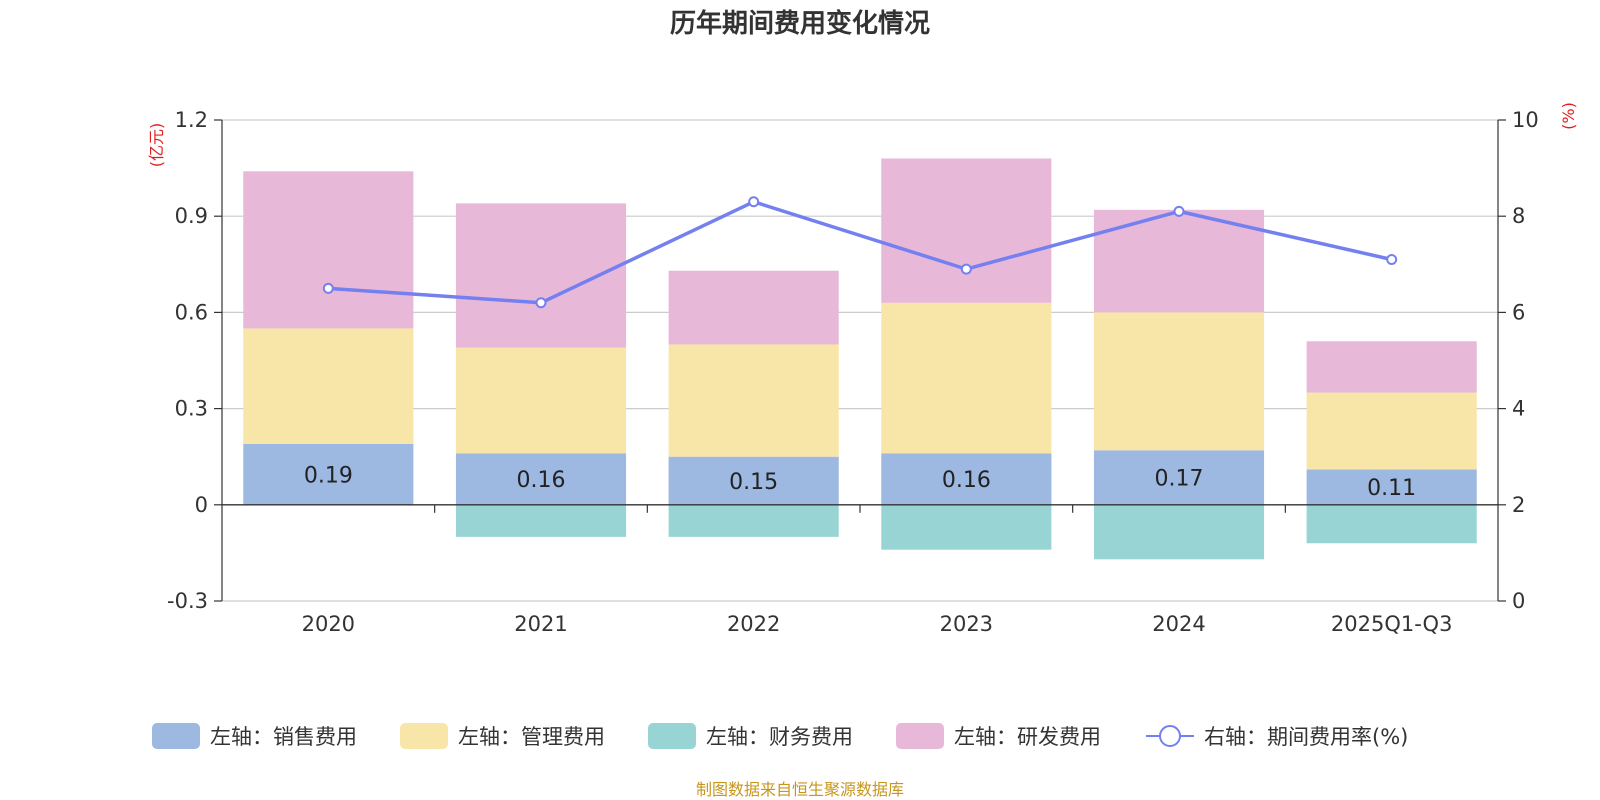  What do you see at coordinates (800, 789) in the screenshot?
I see `source-note: 制图数据来自恒生聚源数据库` at bounding box center [800, 789].